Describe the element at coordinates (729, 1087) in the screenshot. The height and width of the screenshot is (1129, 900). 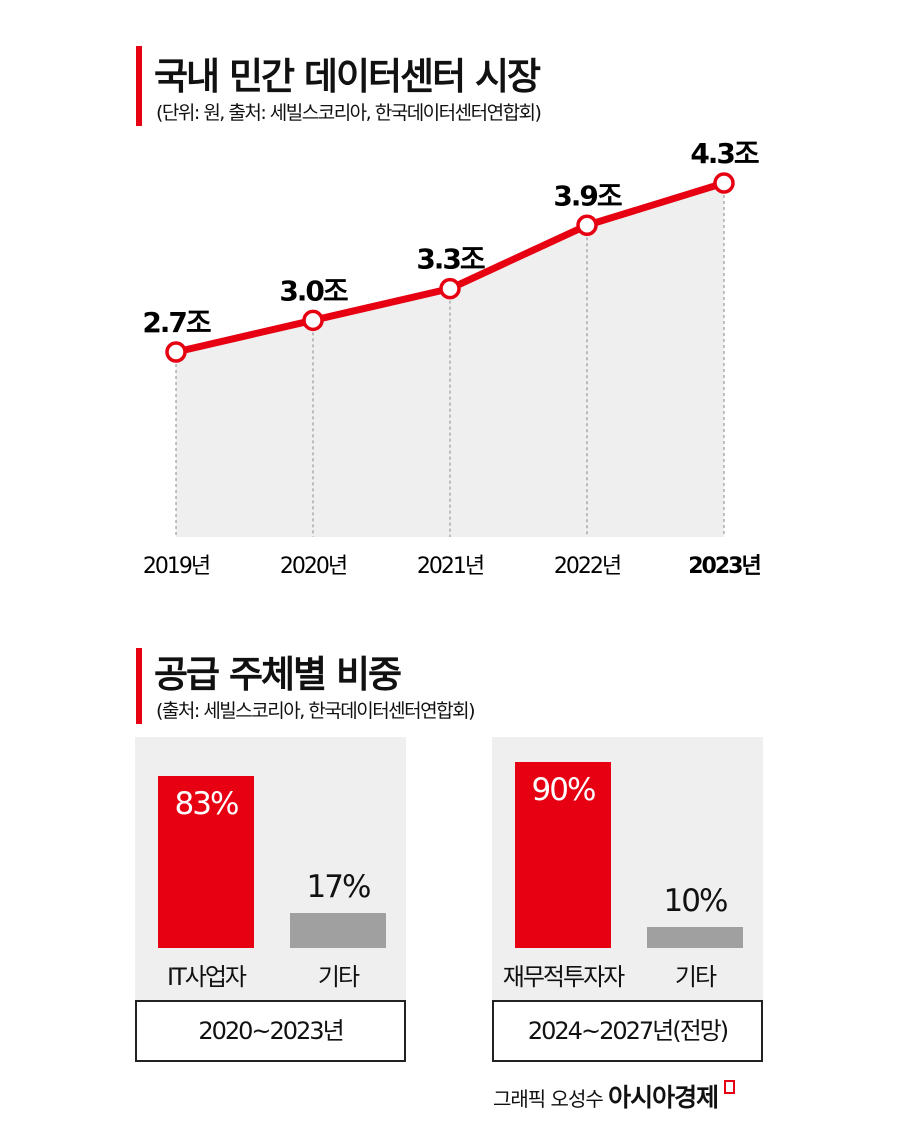
I see `brand-mark-icon` at that location.